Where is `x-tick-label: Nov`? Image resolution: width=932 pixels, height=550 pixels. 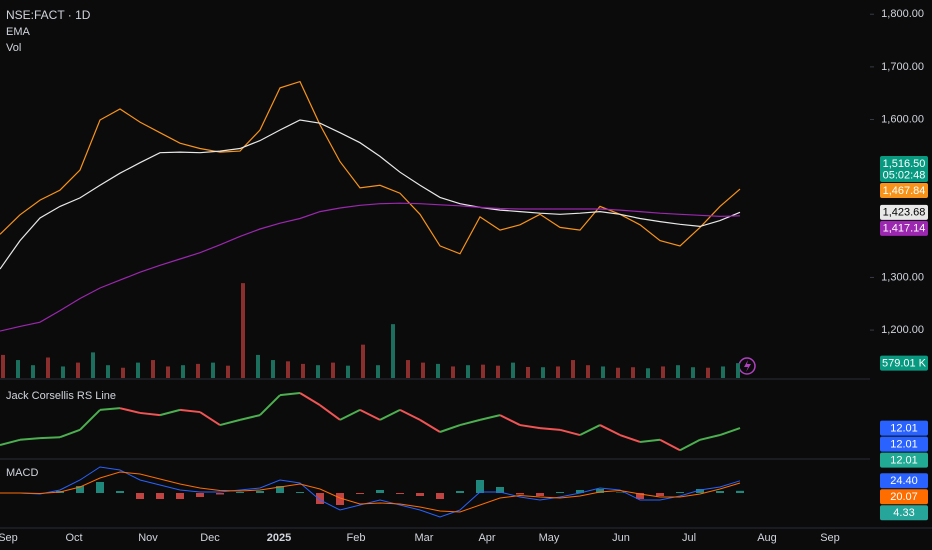 x-tick-label: Nov is located at coordinates (148, 538).